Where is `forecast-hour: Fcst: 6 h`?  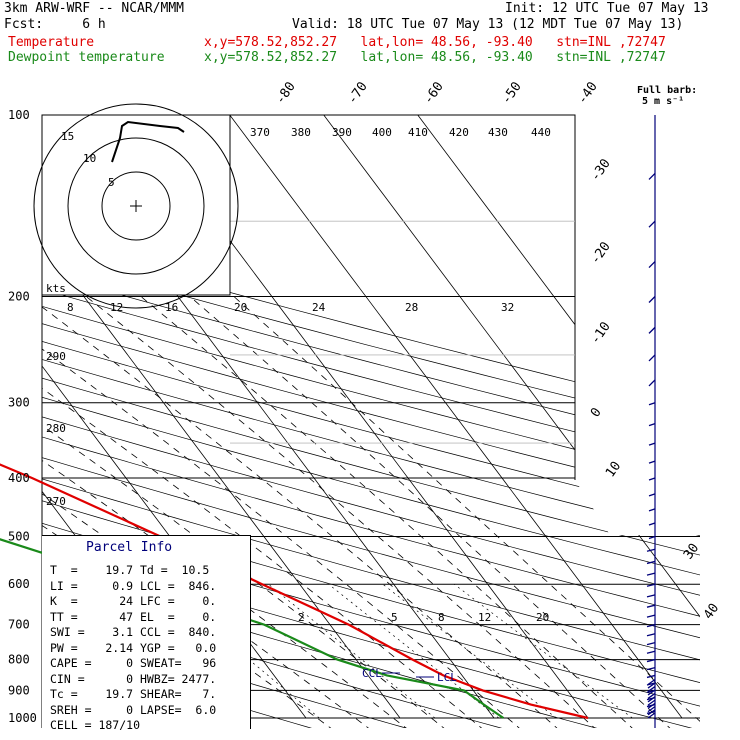 forecast-hour: Fcst: 6 h is located at coordinates (55, 24).